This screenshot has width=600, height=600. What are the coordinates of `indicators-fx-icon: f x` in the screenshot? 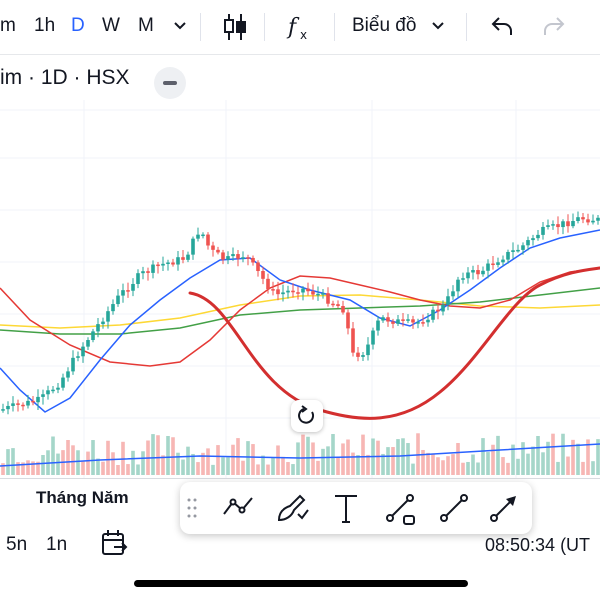 It's located at (300, 27).